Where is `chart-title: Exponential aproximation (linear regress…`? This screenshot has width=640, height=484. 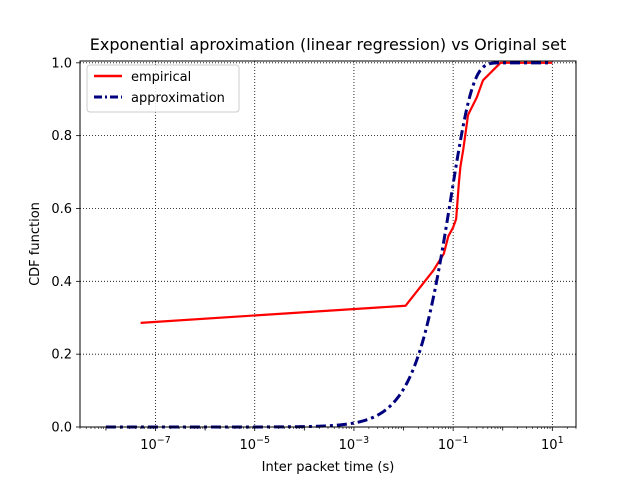 chart-title: Exponential aproximation (linear regress… is located at coordinates (328, 44).